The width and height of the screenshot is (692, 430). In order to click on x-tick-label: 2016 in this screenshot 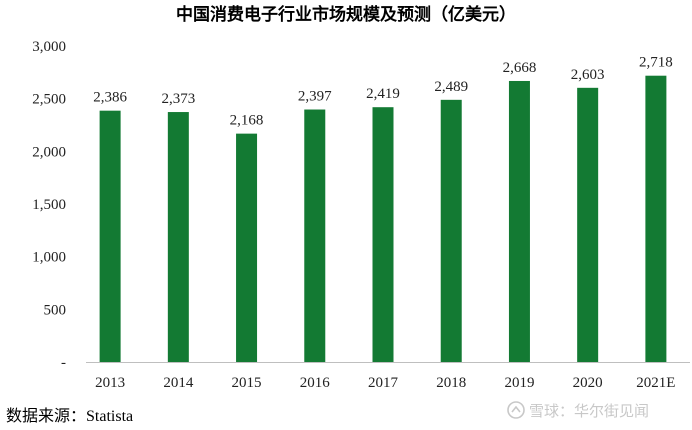, I will do `click(315, 383)`.